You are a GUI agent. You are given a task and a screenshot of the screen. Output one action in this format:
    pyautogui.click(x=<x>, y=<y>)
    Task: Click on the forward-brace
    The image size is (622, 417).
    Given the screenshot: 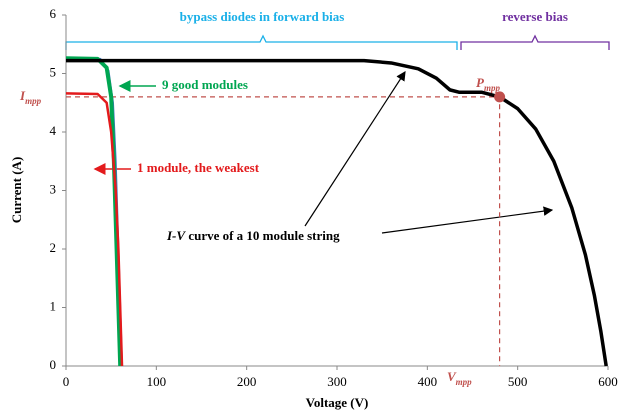 What is the action you would take?
    pyautogui.click(x=261, y=42)
    